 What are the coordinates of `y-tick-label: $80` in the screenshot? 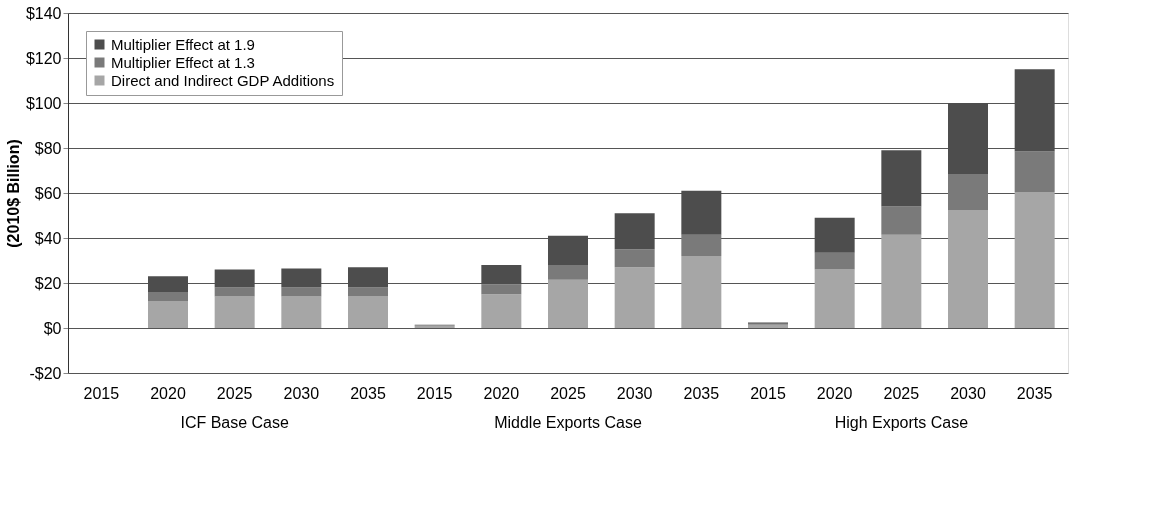 It's located at (48, 148).